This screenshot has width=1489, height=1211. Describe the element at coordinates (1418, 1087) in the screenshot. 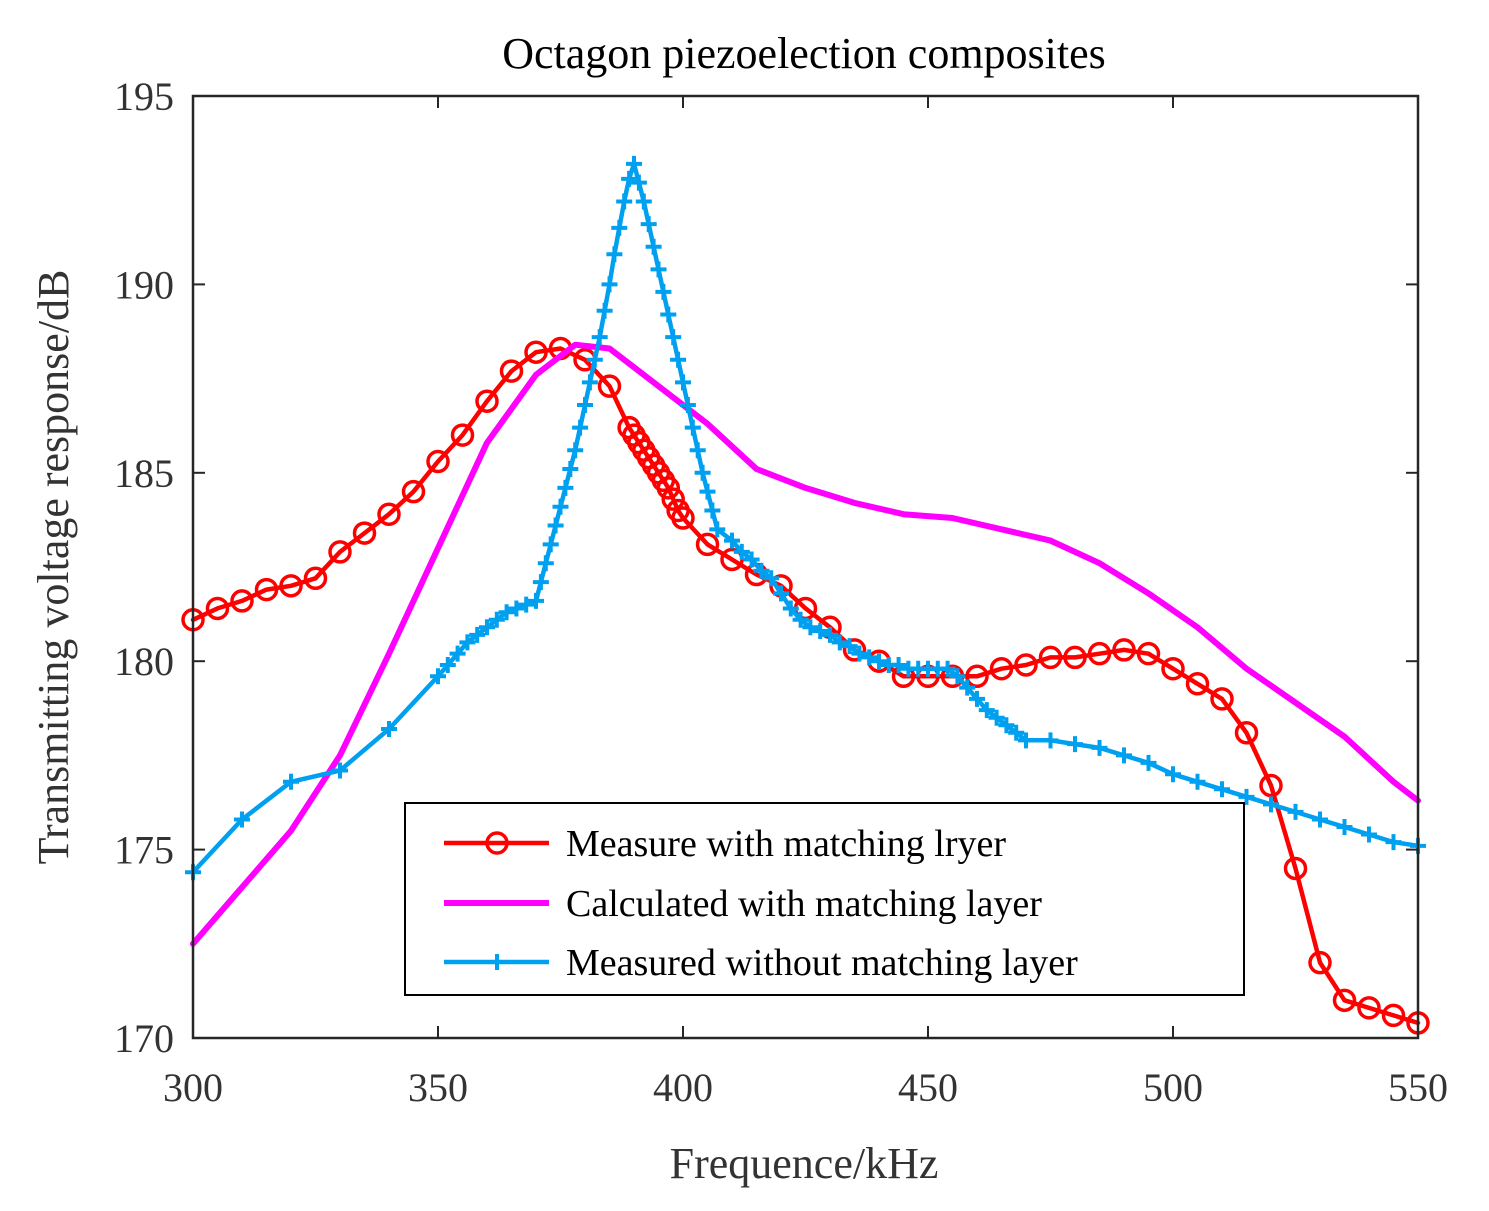

I see `x-tick-label: 550` at that location.